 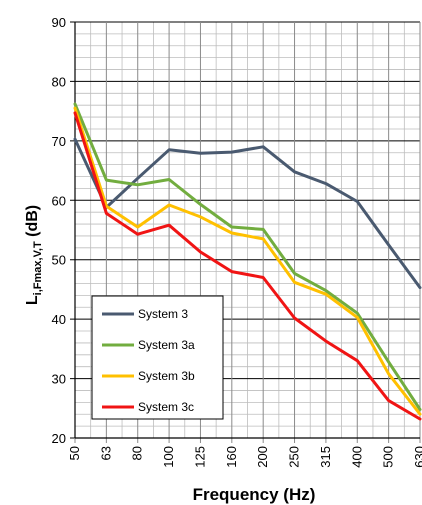 What do you see at coordinates (325, 457) in the screenshot?
I see `x-tick-label: 315` at bounding box center [325, 457].